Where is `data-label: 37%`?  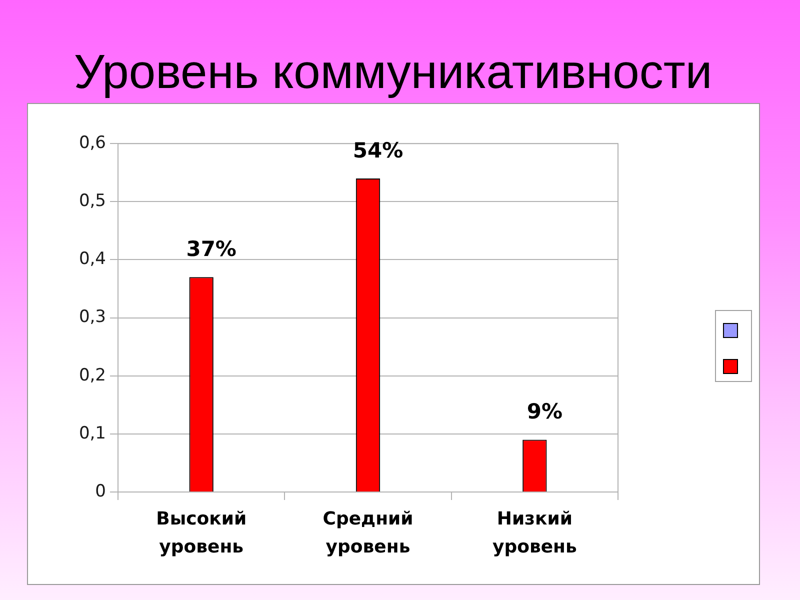
data-label: 37% is located at coordinates (211, 249).